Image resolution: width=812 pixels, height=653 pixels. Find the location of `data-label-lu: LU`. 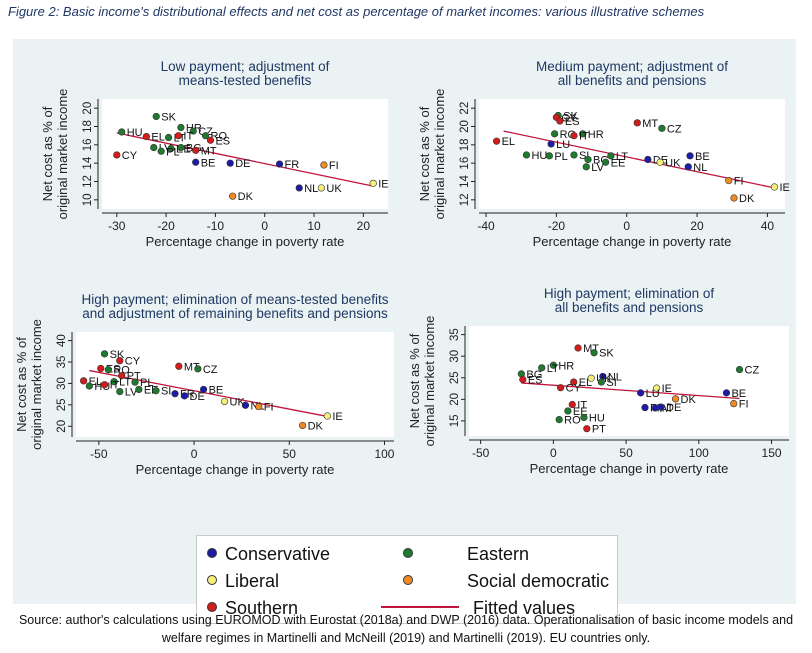

data-label-lu: LU is located at coordinates (563, 145).